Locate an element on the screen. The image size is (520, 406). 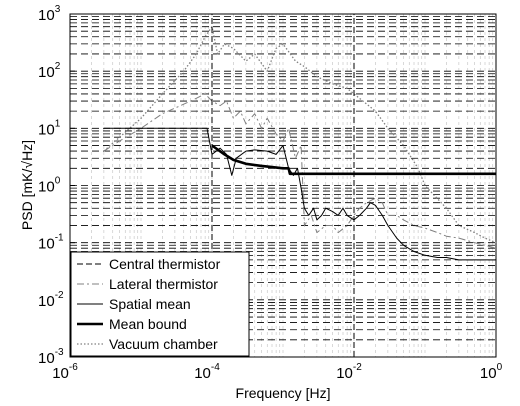
x-tick-exponent: 0 is located at coordinates (500, 367).